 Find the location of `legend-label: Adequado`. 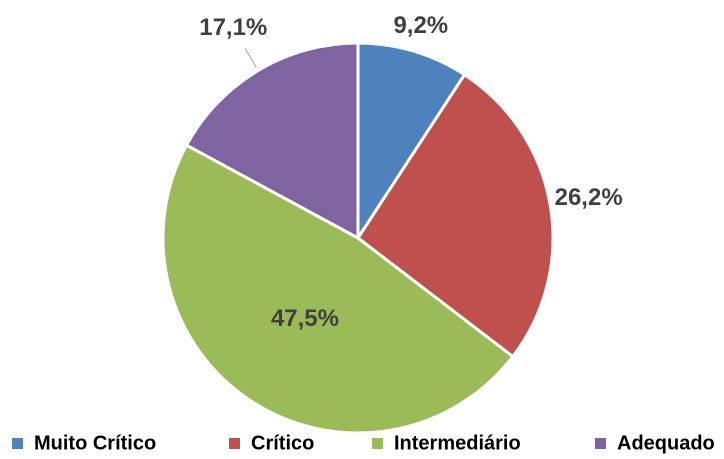

legend-label: Adequado is located at coordinates (666, 443).